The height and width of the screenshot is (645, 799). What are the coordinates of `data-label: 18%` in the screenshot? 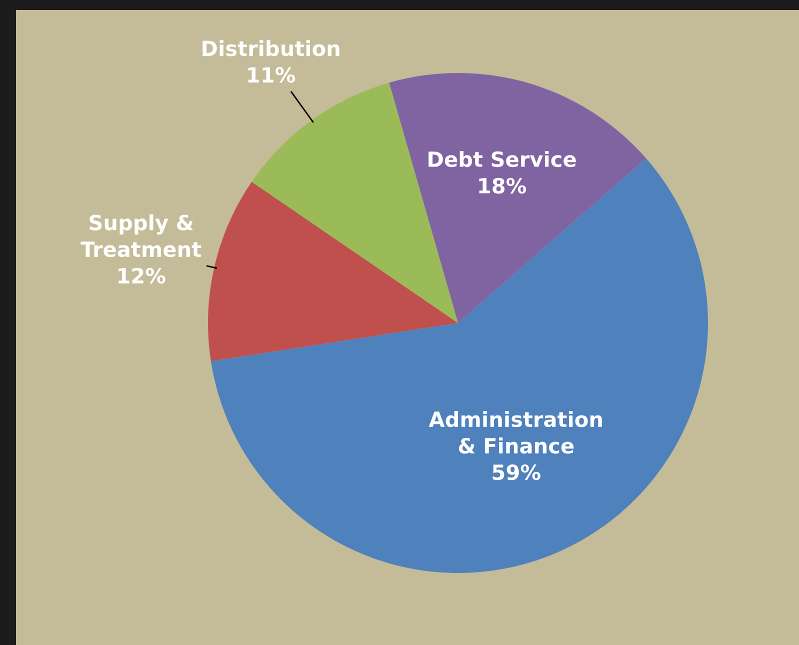 It's located at (502, 186).